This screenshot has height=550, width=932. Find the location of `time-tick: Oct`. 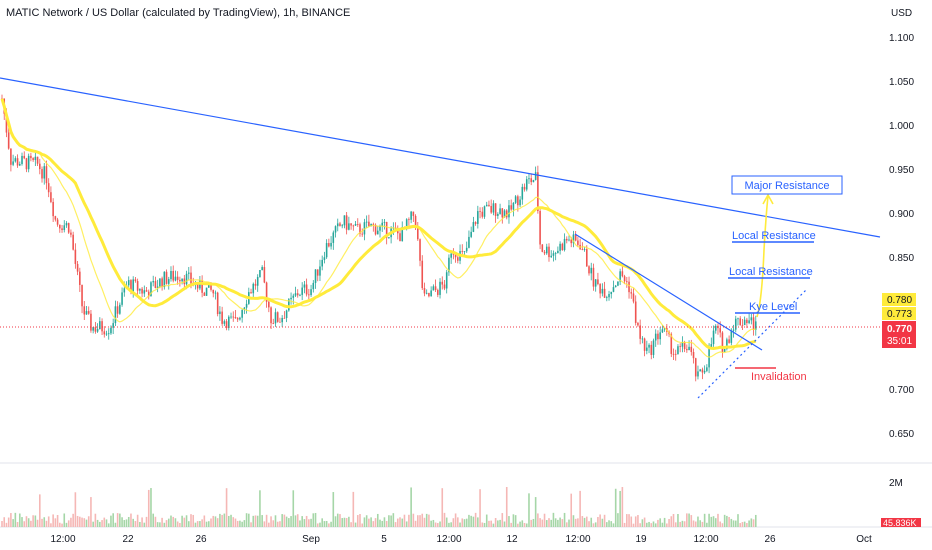

time-tick: Oct is located at coordinates (864, 539).